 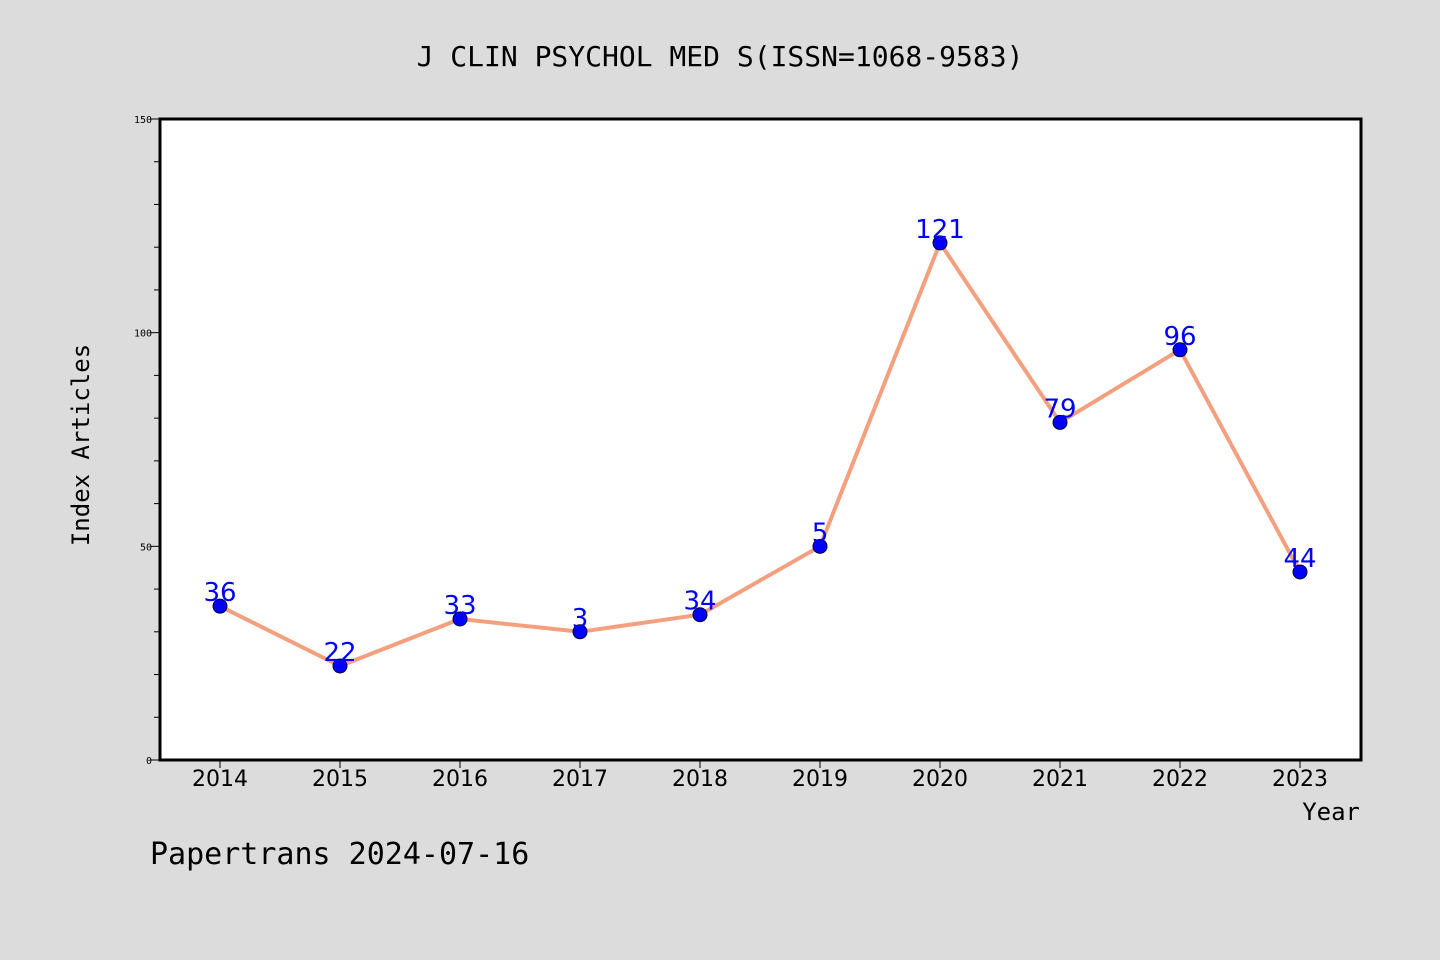 What do you see at coordinates (143, 120) in the screenshot?
I see `y-tick-label: 150` at bounding box center [143, 120].